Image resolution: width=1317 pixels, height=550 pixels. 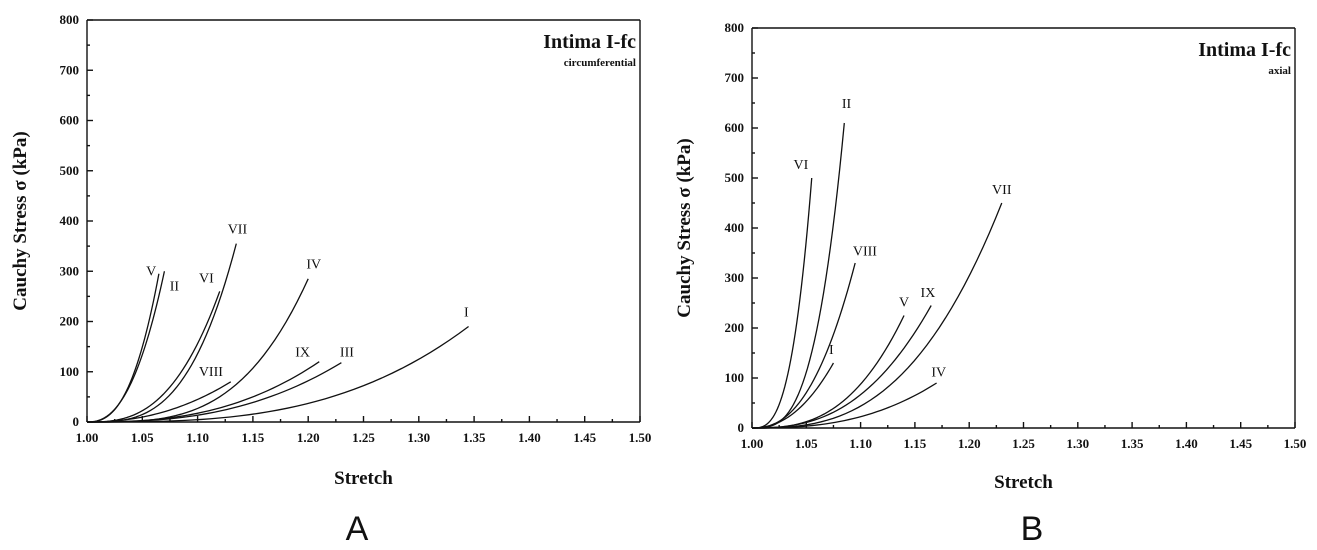 I want to click on panel-letter: B, so click(x=1032, y=529).